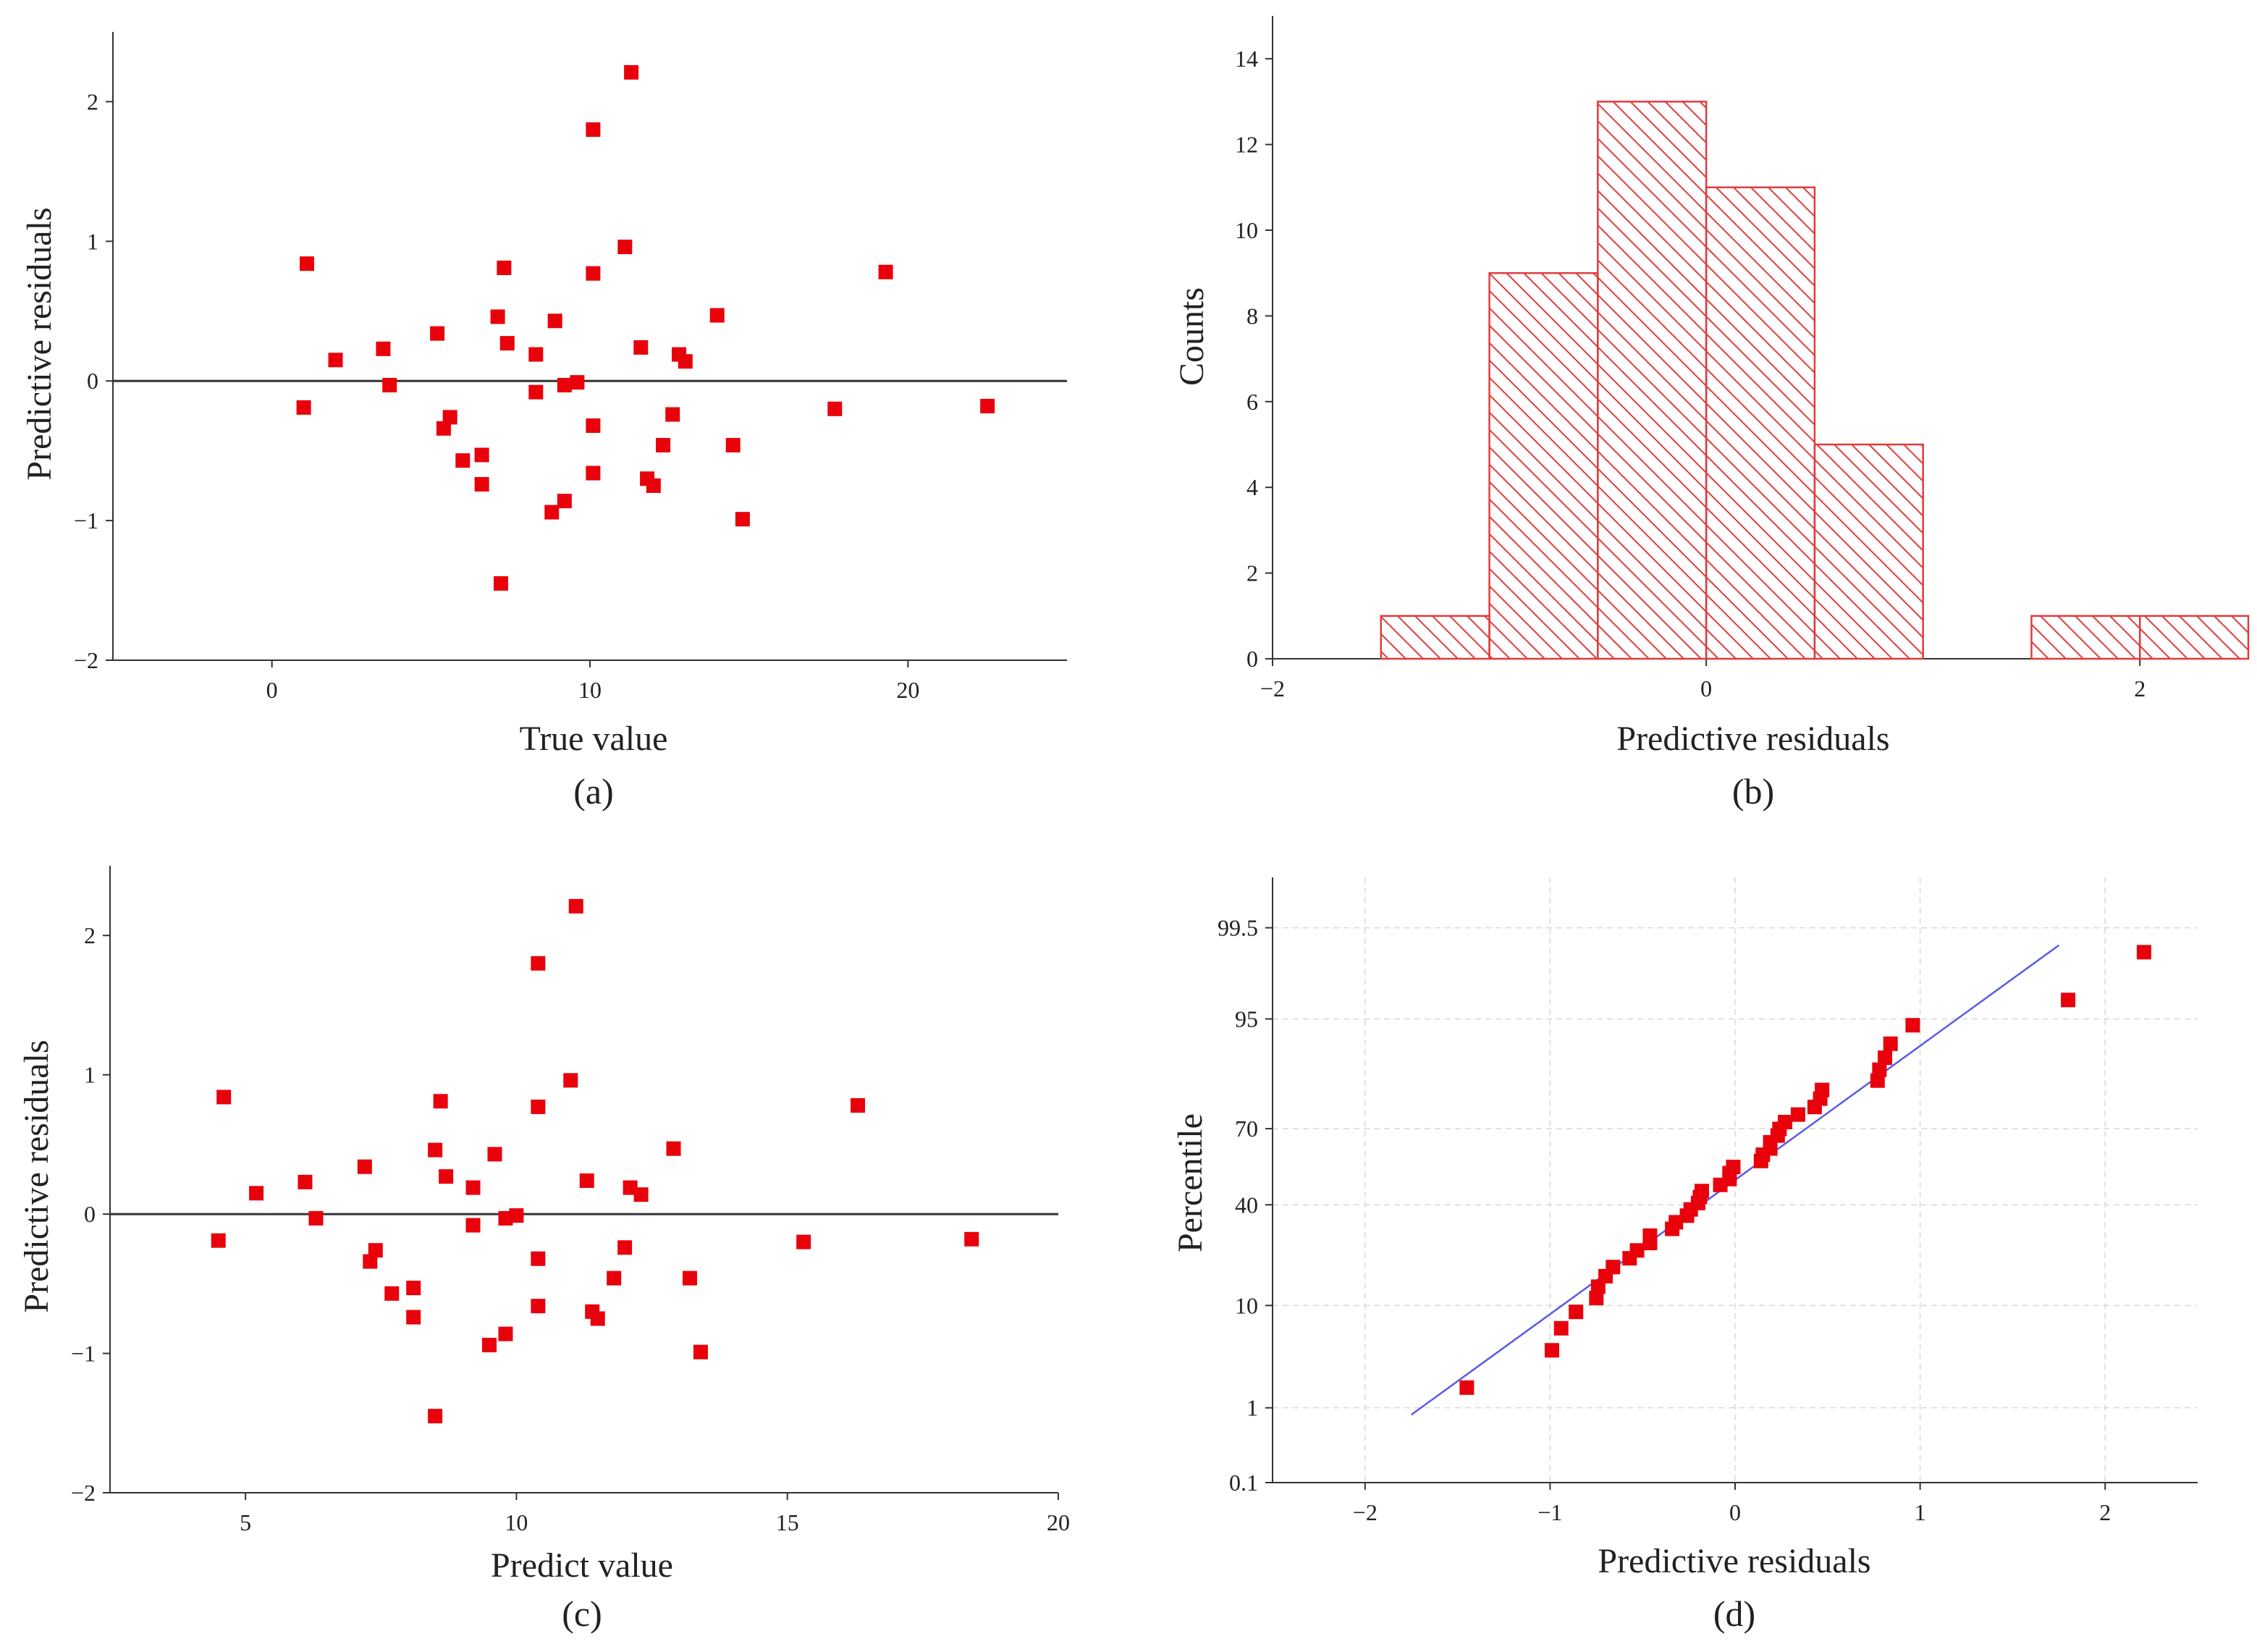  What do you see at coordinates (1549, 1512) in the screenshot?
I see `panel-d-xtick-label: −1` at bounding box center [1549, 1512].